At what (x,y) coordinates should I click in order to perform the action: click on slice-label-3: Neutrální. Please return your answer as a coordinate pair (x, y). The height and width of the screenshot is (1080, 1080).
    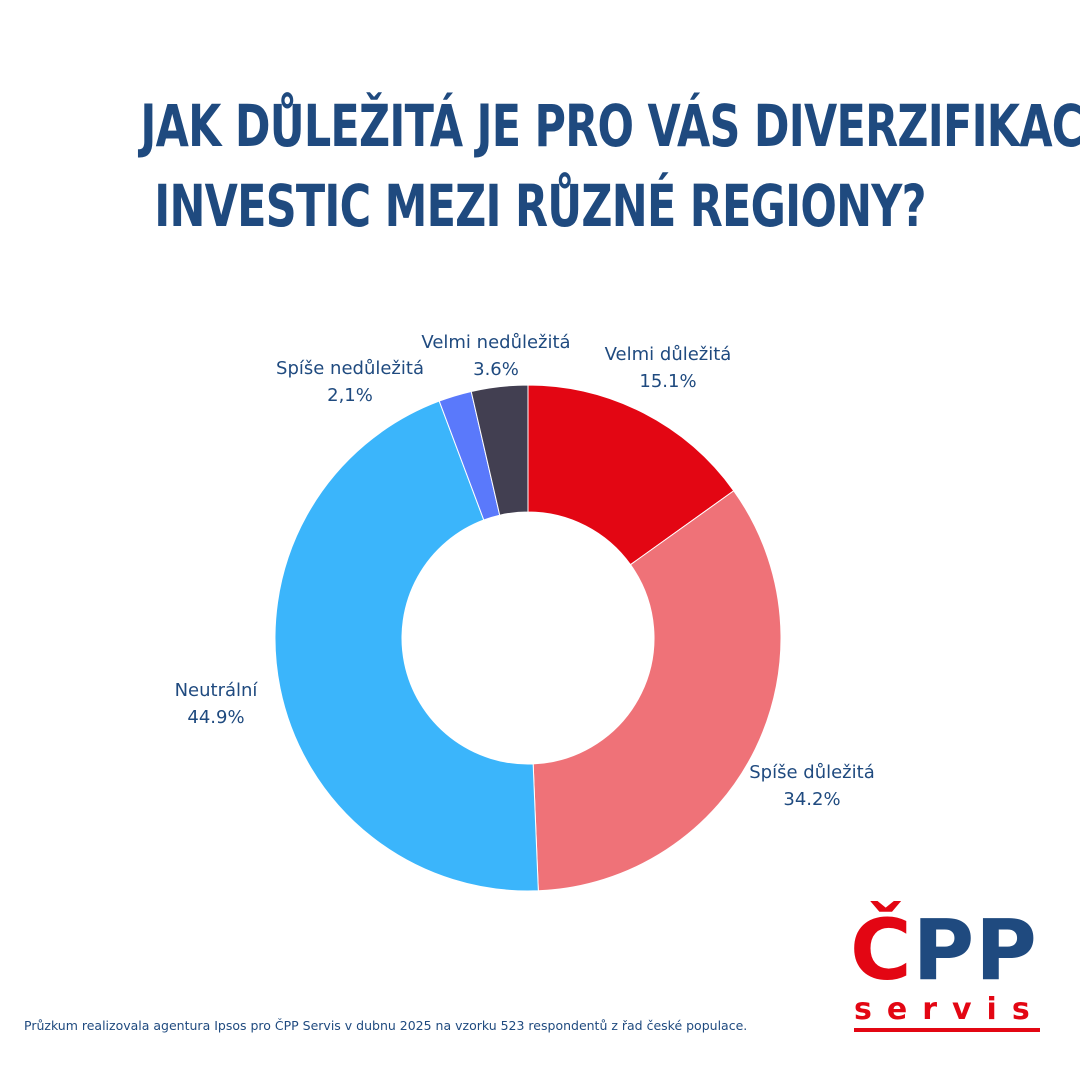
    Looking at the image, I should click on (217, 690).